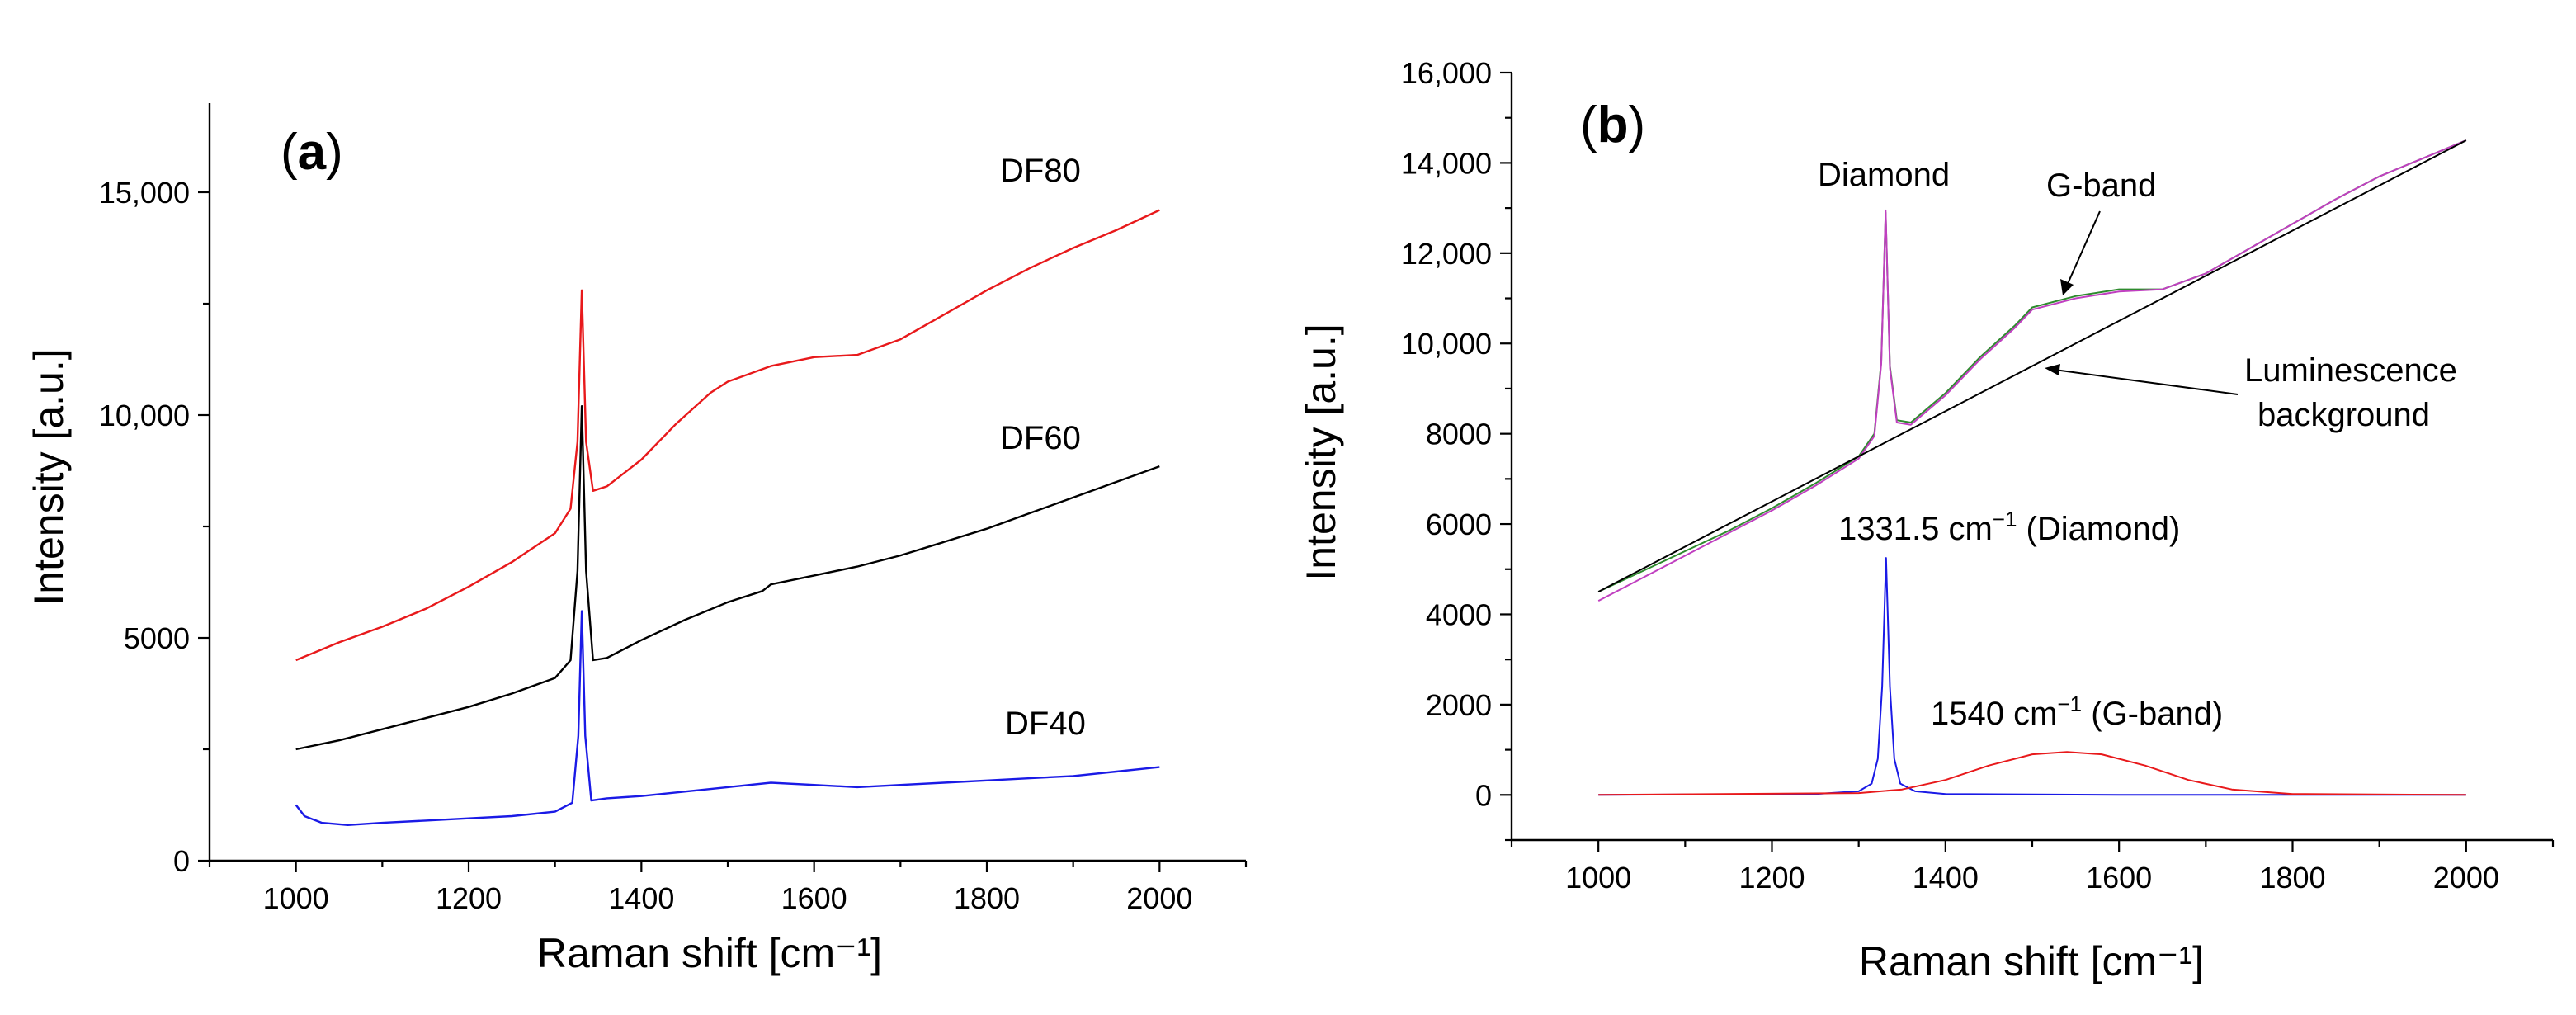  I want to click on y-tick-label-2000: 2000, so click(1459, 705).